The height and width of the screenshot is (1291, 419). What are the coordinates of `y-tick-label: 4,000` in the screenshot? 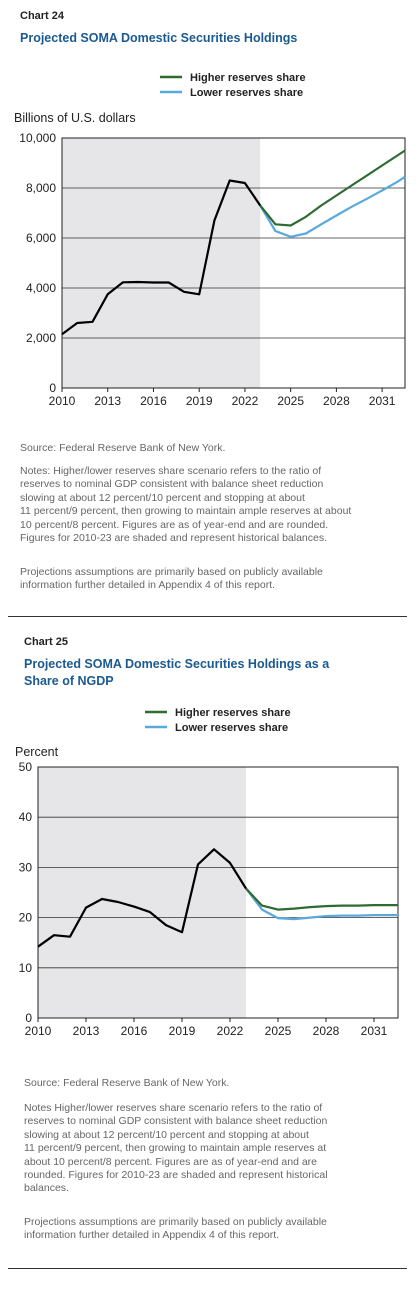 It's located at (41, 288).